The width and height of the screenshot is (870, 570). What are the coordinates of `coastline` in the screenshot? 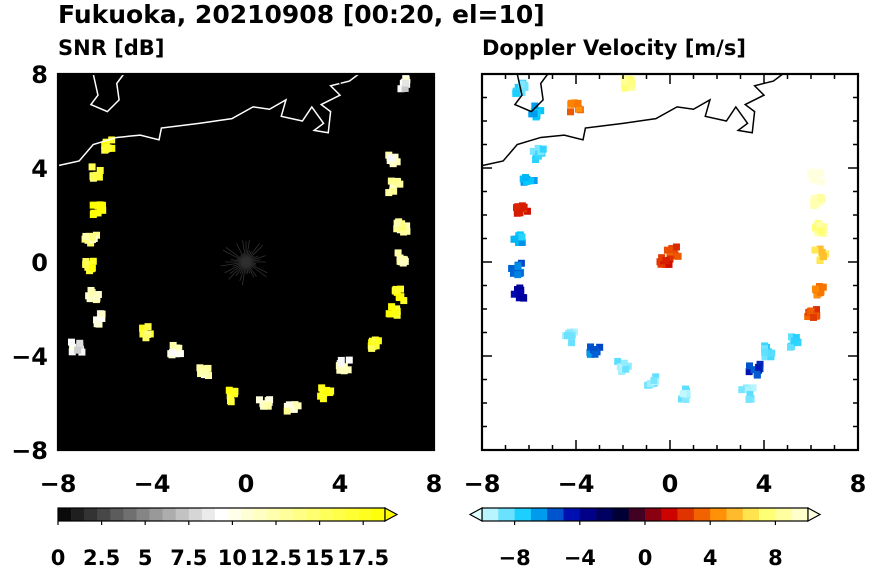 It's located at (632, 120).